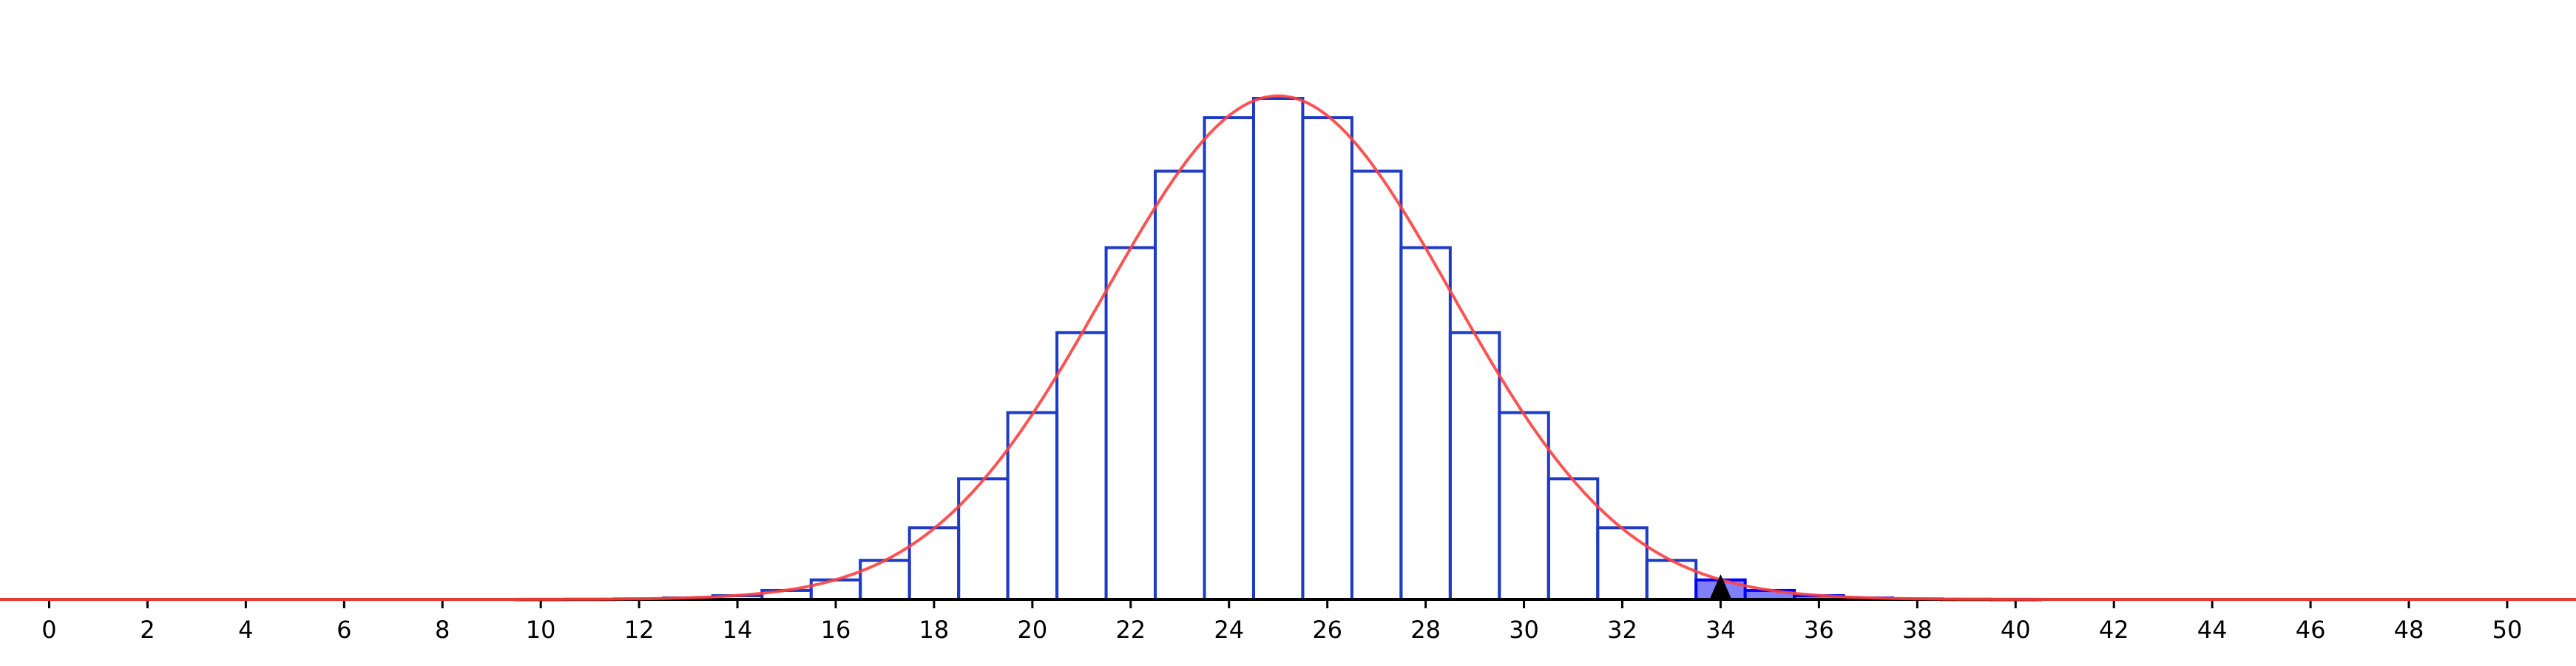  What do you see at coordinates (2507, 630) in the screenshot?
I see `x-tick-label: 50` at bounding box center [2507, 630].